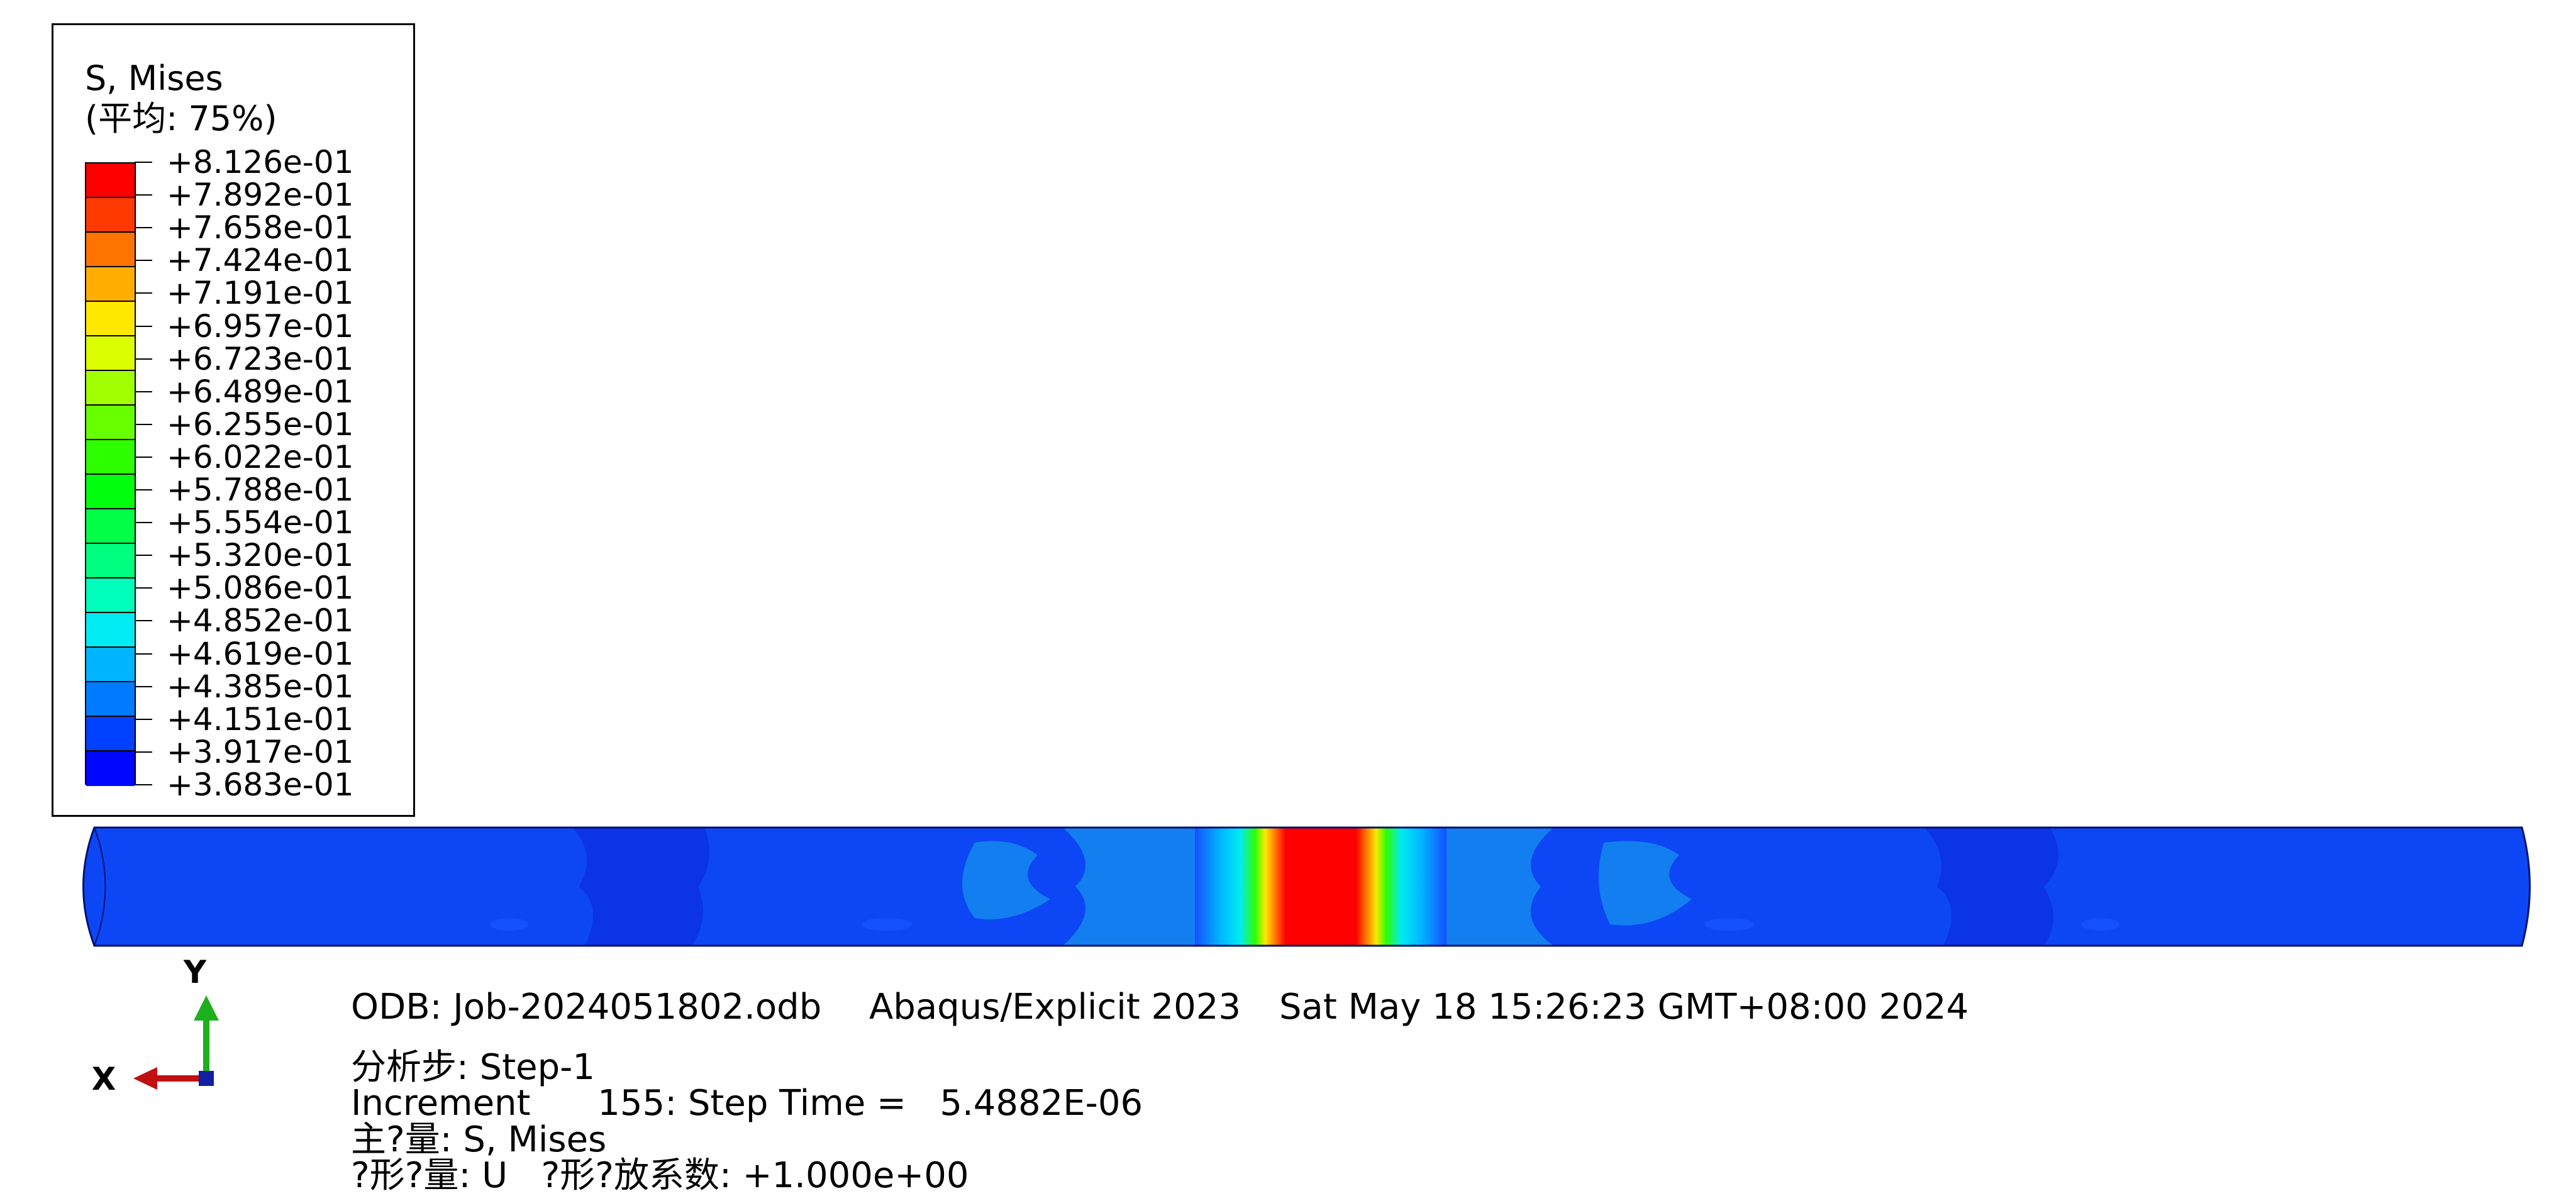 The width and height of the screenshot is (2576, 1196). I want to click on legend-tick-label: +5.788e-01, so click(260, 490).